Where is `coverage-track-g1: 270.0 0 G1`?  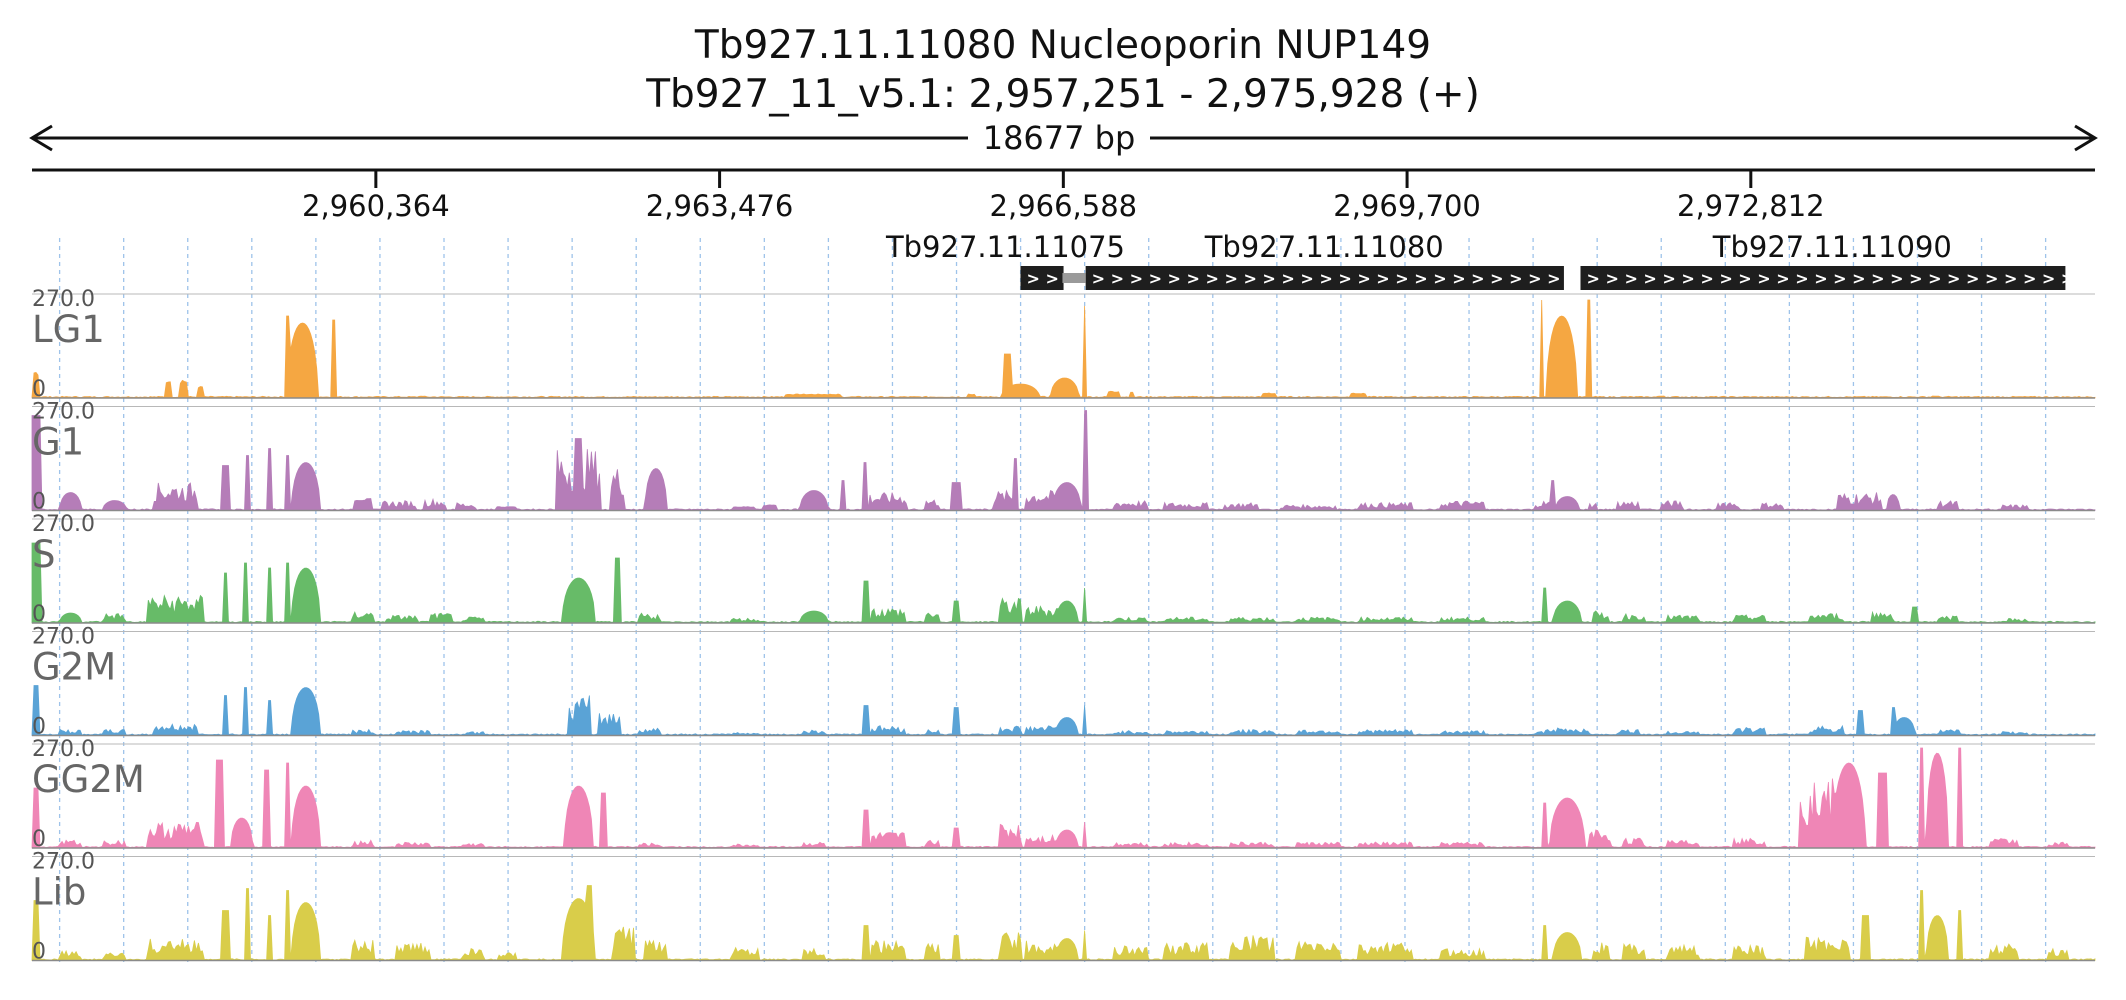 coverage-track-g1: 270.0 0 G1 is located at coordinates (1063, 457).